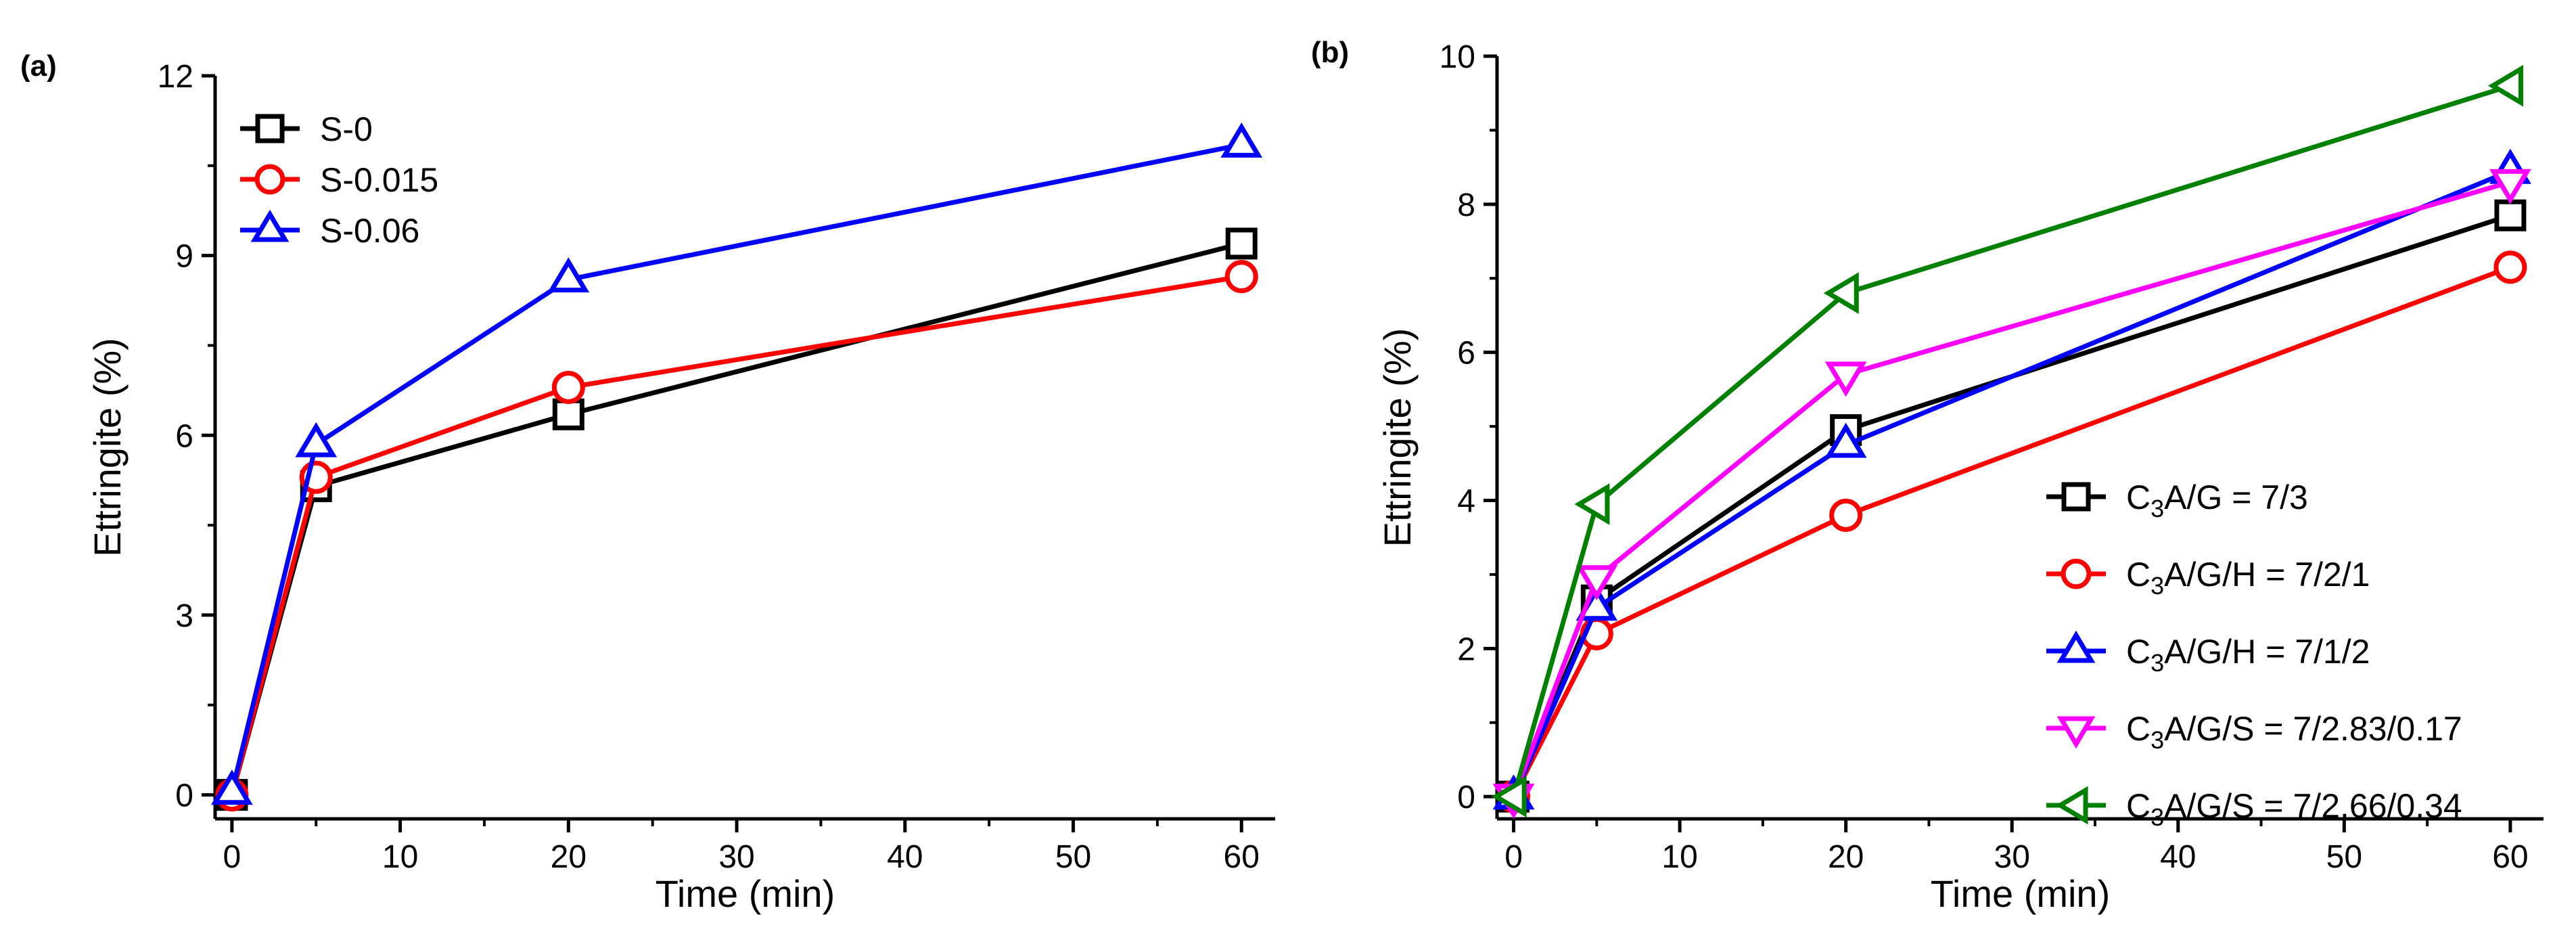 The width and height of the screenshot is (2576, 942). What do you see at coordinates (1466, 502) in the screenshot?
I see `y-tick-label: 4` at bounding box center [1466, 502].